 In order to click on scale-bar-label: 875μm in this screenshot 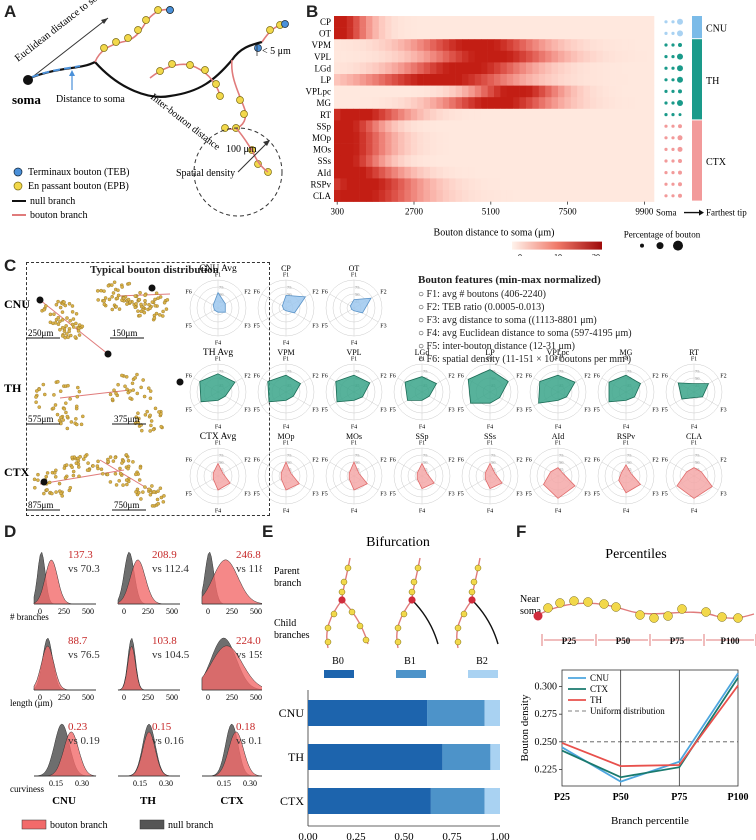, I will do `click(40, 505)`.